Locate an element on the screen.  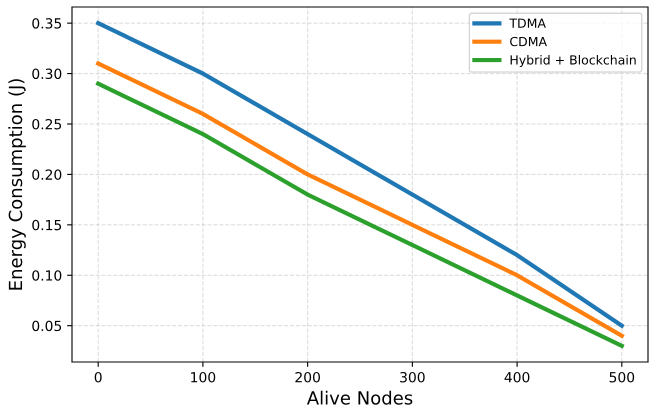
y-axis-title: Energy Consumption (J) is located at coordinates (17, 184).